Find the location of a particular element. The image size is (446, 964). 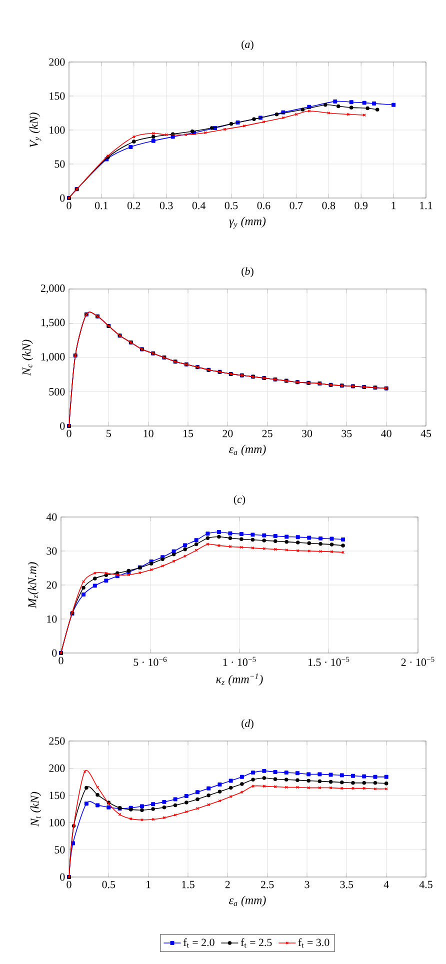

x-tick-label: 1.1 is located at coordinates (426, 206).